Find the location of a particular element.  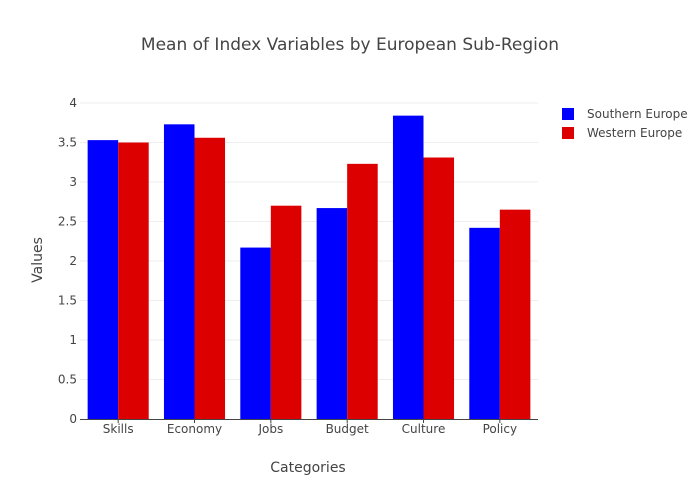

y-tick-label: 1 is located at coordinates (73, 340).